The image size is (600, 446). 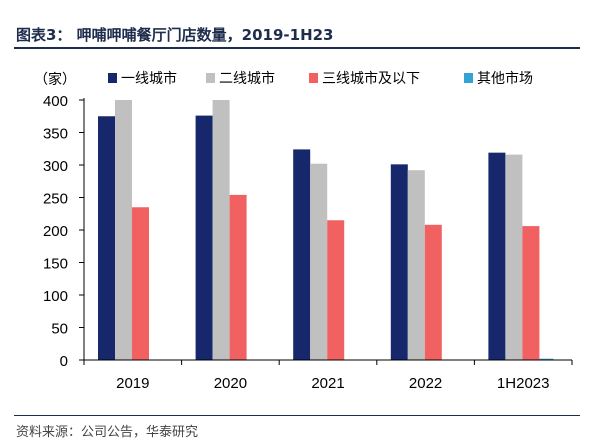 What do you see at coordinates (55, 166) in the screenshot?
I see `y-tick-label: 300` at bounding box center [55, 166].